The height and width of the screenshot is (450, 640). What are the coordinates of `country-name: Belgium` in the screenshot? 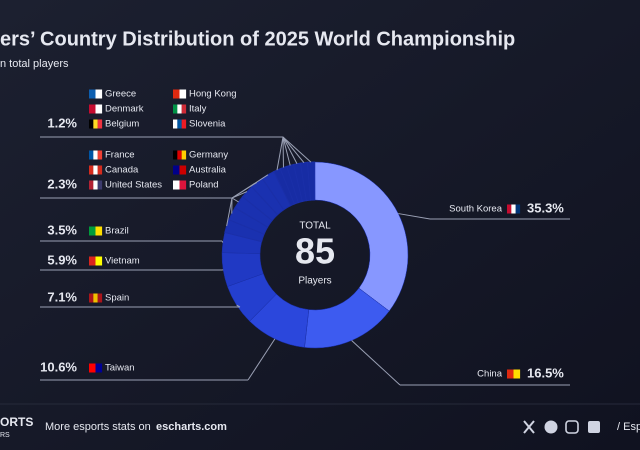 It's located at (122, 124).